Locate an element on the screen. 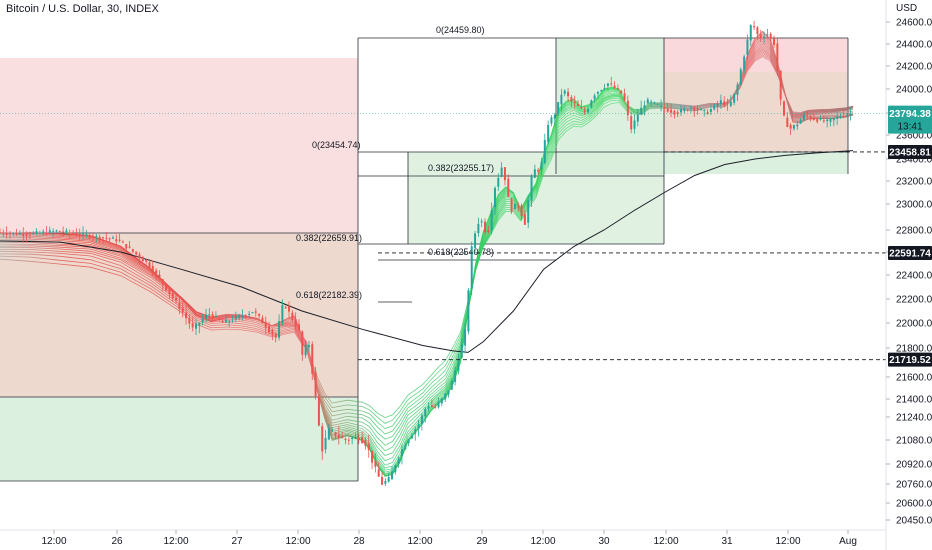 The image size is (932, 550). y-tick-label: 22000.00 is located at coordinates (914, 324).